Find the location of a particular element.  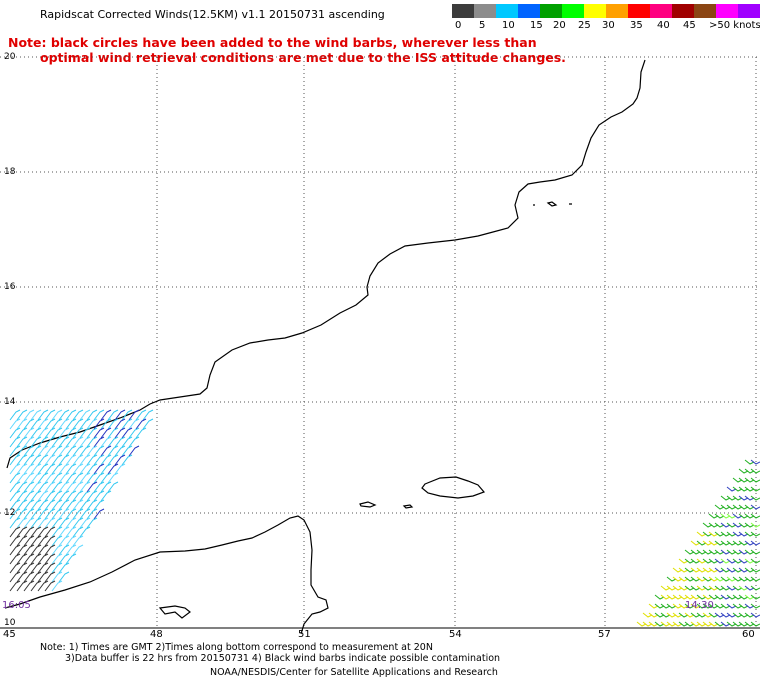

scale-label-35: 35 is located at coordinates (636, 25).